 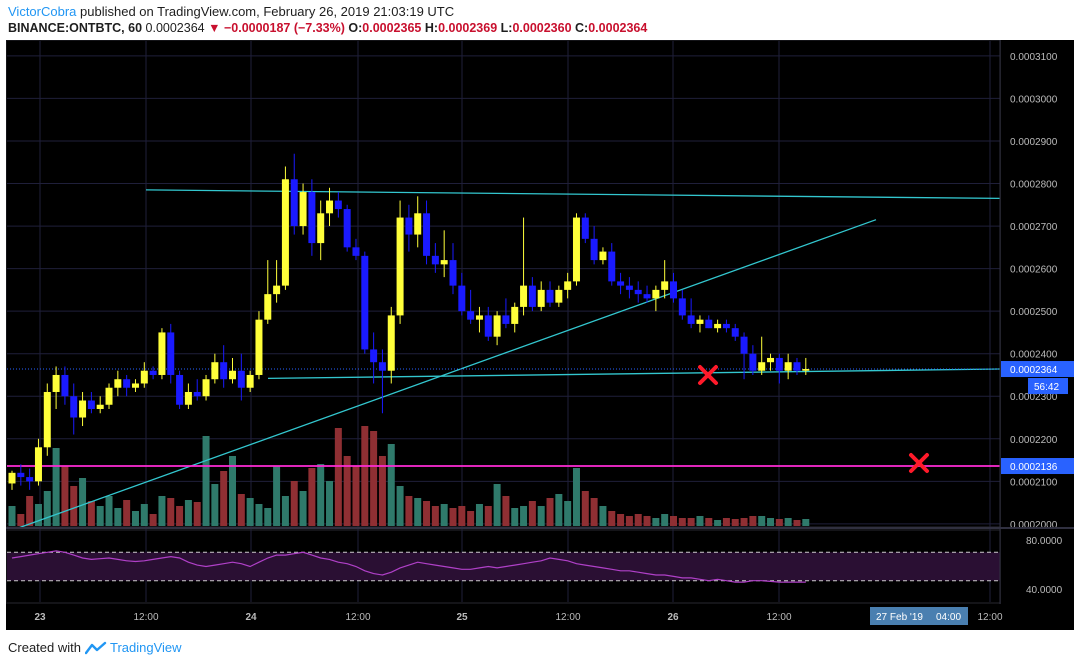 I want to click on author-link: VictorCobra, so click(x=42, y=11).